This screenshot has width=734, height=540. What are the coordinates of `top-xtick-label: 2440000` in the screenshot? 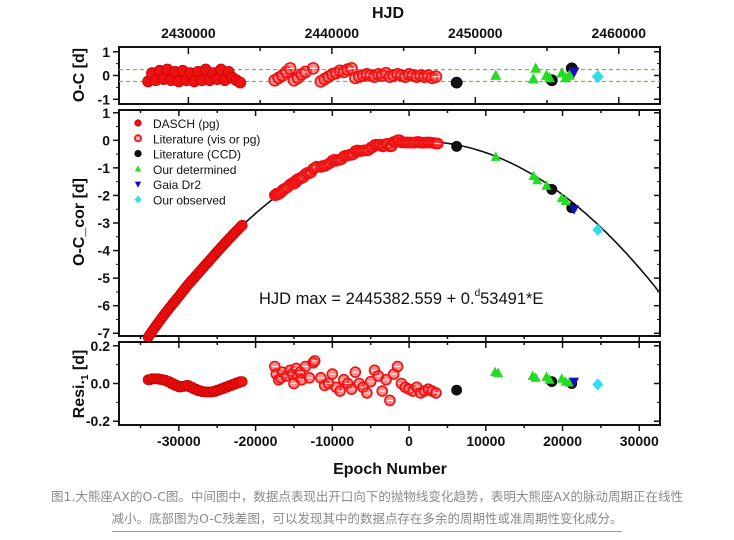 It's located at (332, 33).